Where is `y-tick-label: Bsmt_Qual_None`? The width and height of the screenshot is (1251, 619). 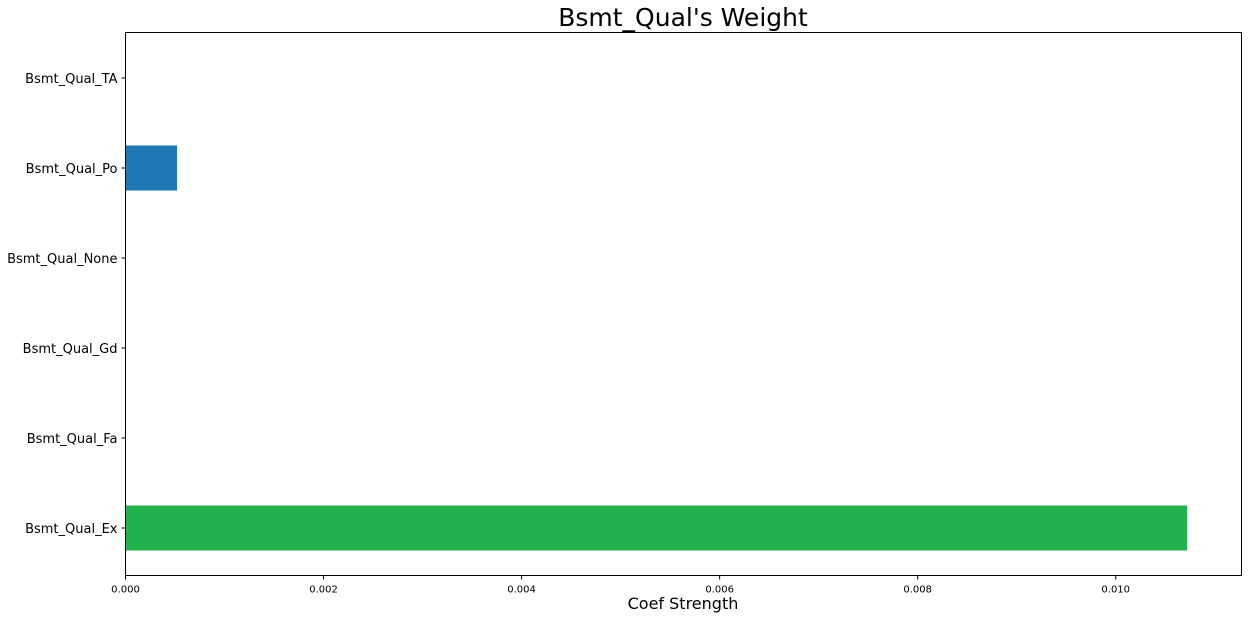 y-tick-label: Bsmt_Qual_None is located at coordinates (62, 259).